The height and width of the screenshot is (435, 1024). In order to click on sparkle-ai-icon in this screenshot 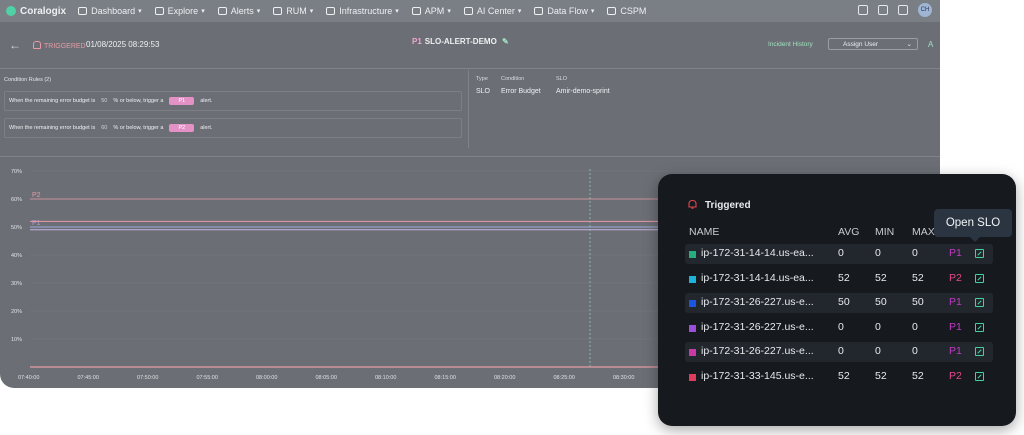, I will do `click(883, 10)`.